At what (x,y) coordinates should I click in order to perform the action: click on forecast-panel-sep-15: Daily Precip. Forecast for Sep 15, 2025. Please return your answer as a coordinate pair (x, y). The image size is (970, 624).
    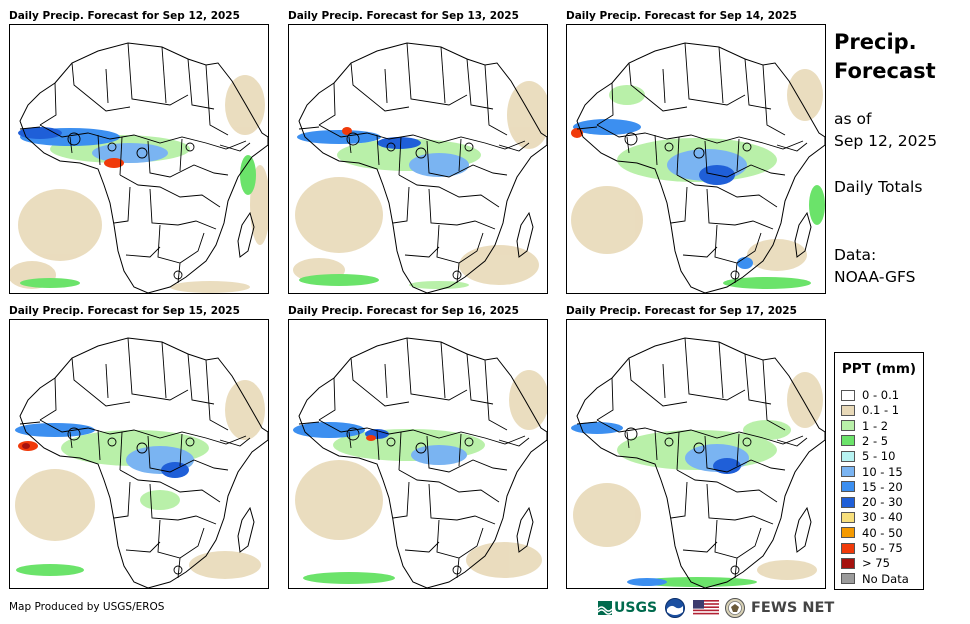
    Looking at the image, I should click on (139, 450).